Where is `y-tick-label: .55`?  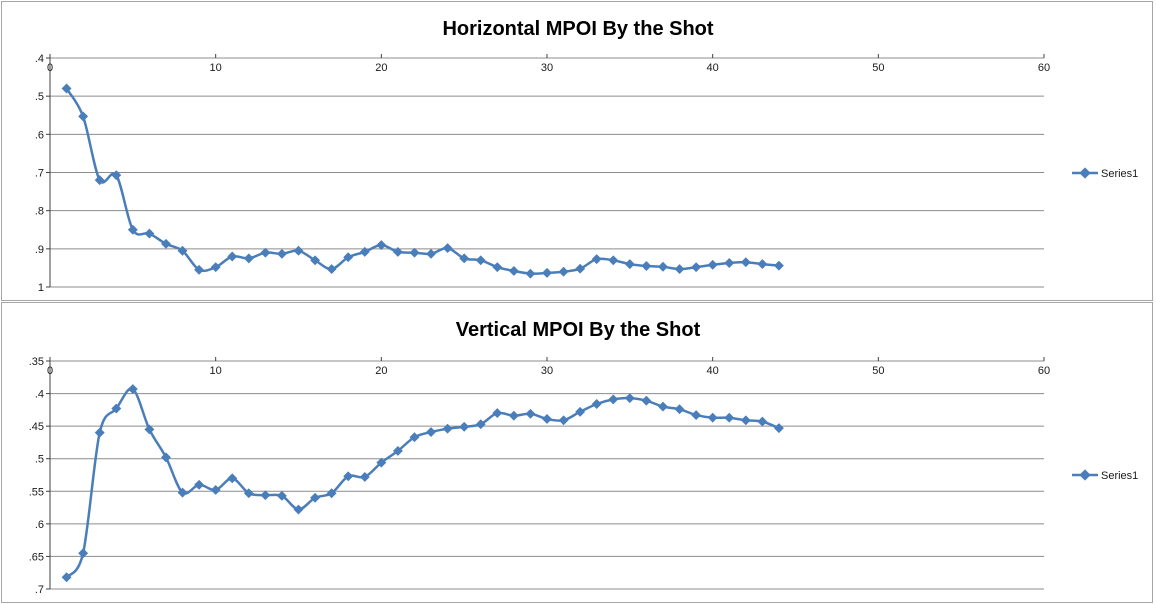
y-tick-label: .55 is located at coordinates (36, 492).